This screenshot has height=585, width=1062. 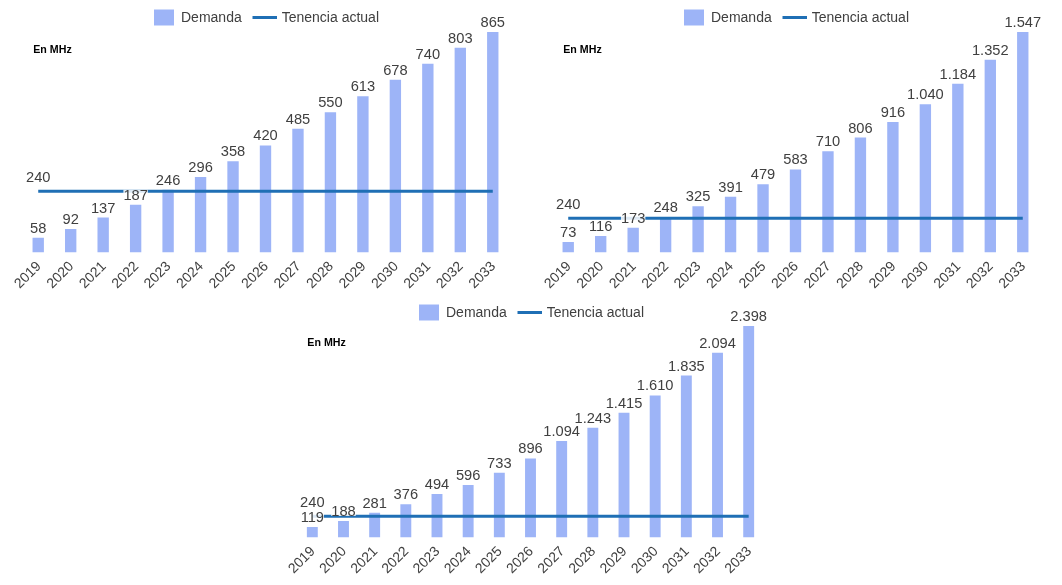 What do you see at coordinates (168, 179) in the screenshot?
I see `data-label: 246` at bounding box center [168, 179].